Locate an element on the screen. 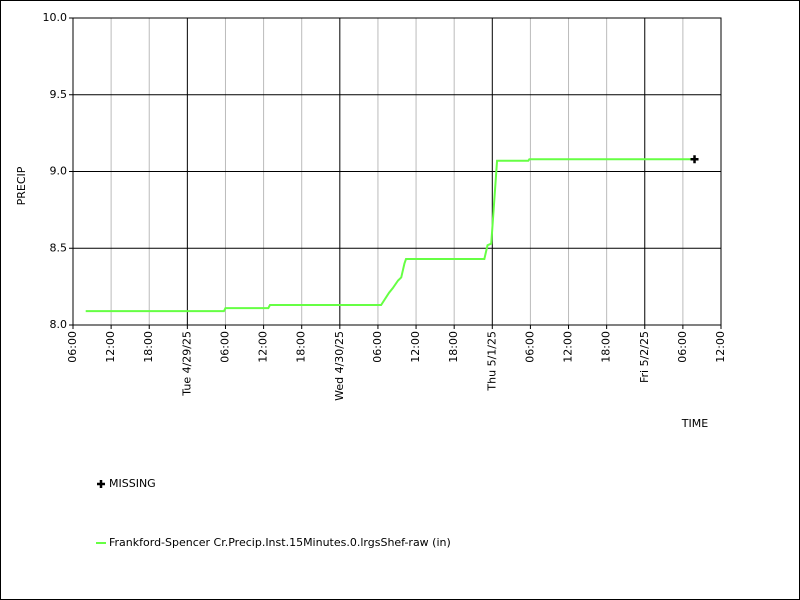 This screenshot has height=600, width=800. x-tick-label: Tue 4/29/25 is located at coordinates (186, 364).